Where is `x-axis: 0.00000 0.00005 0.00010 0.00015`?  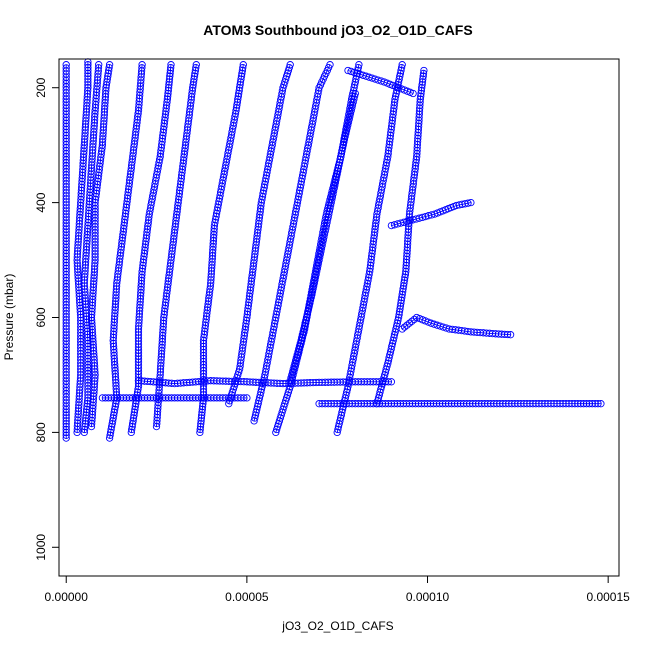 x-axis: 0.00000 0.00005 0.00010 0.00015 is located at coordinates (337, 589).